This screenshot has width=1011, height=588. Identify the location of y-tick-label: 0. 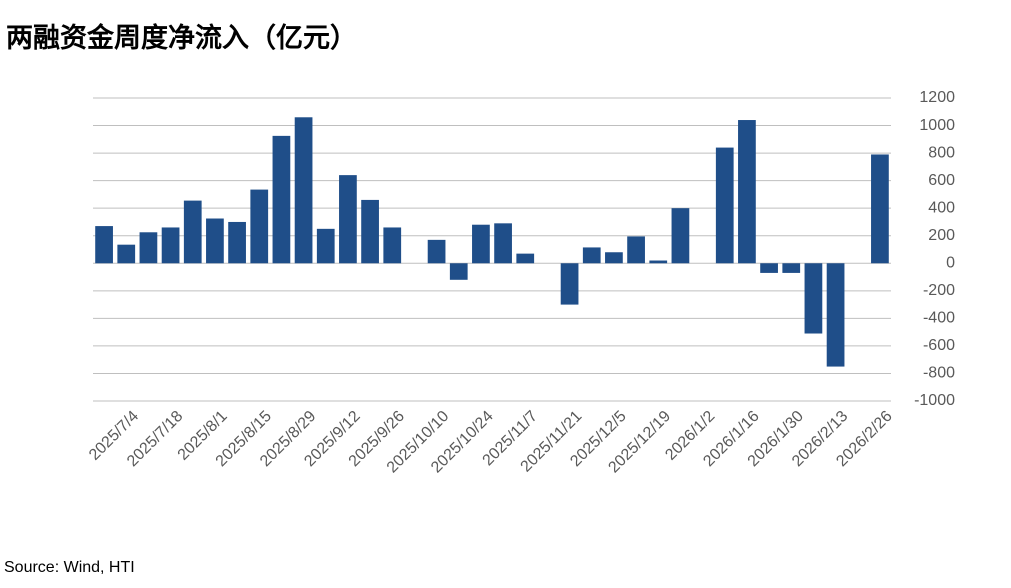
(950, 262).